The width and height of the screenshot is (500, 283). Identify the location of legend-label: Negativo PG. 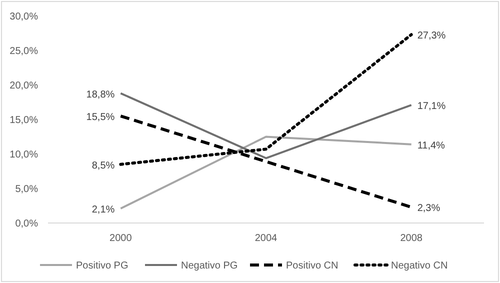
(209, 266).